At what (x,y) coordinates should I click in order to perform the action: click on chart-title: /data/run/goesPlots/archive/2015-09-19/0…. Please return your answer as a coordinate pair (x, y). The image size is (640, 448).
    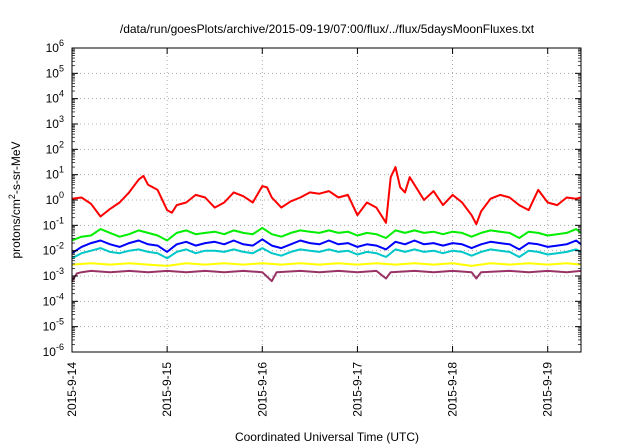
    Looking at the image, I should click on (327, 29).